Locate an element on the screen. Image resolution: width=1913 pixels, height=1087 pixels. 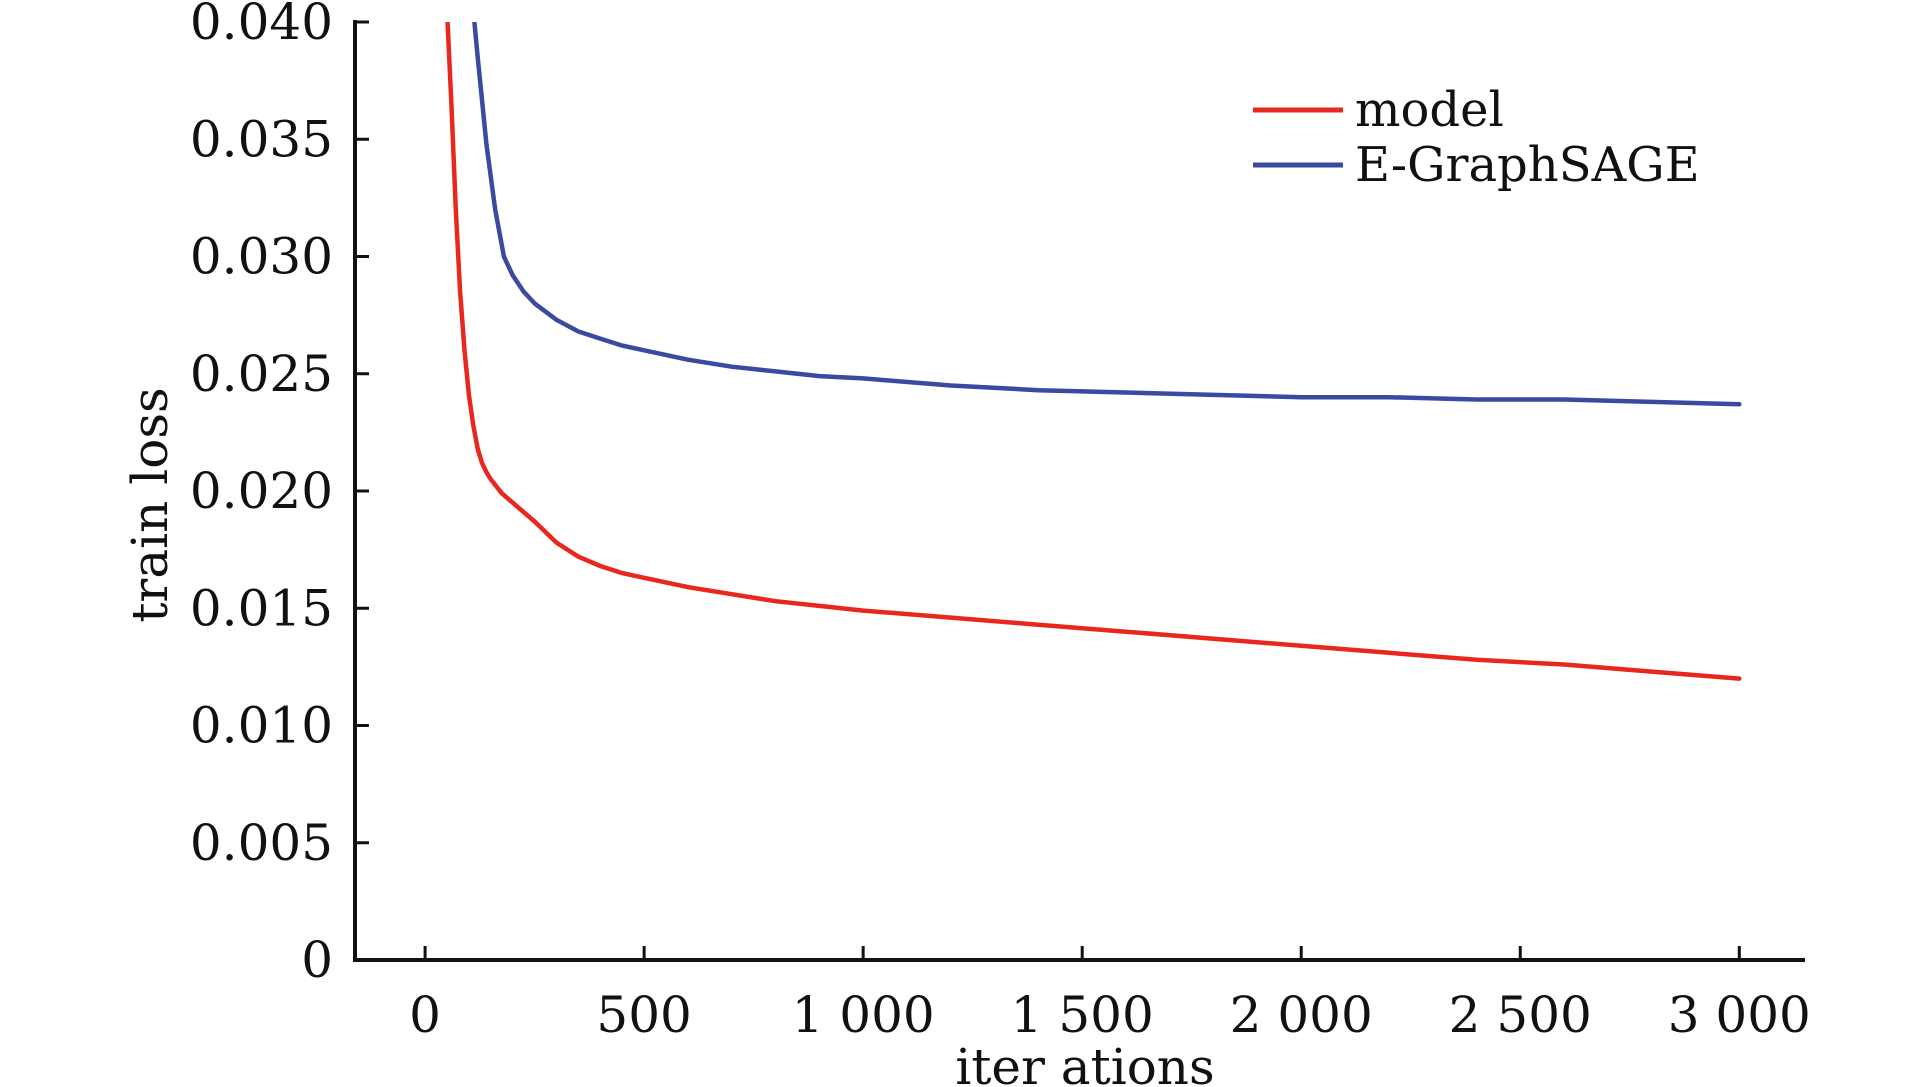
x-axis-title: iter ations is located at coordinates (1084, 1062).